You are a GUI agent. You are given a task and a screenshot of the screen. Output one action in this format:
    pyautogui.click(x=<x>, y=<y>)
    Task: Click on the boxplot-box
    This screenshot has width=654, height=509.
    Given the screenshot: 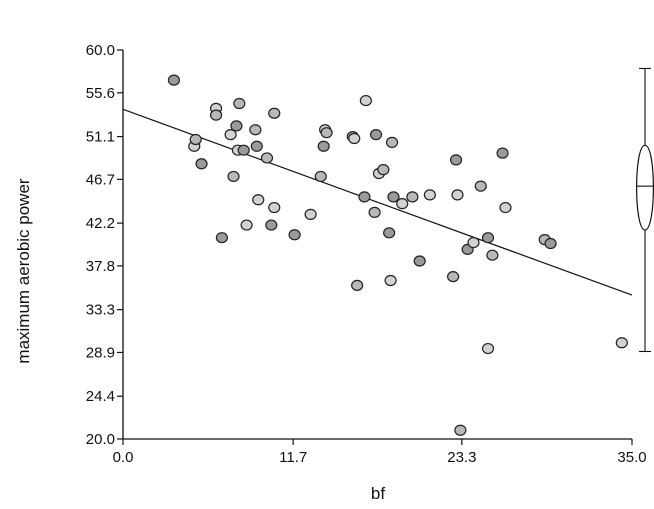 What is the action you would take?
    pyautogui.click(x=645, y=187)
    